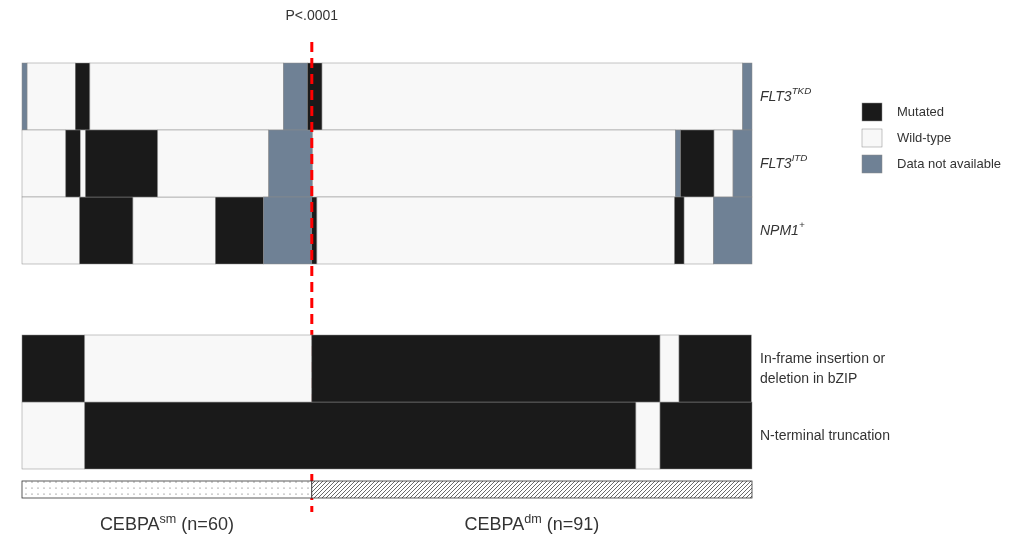 Image resolution: width=1012 pixels, height=539 pixels. Describe the element at coordinates (949, 164) in the screenshot. I see `legend-label: Data not available` at that location.